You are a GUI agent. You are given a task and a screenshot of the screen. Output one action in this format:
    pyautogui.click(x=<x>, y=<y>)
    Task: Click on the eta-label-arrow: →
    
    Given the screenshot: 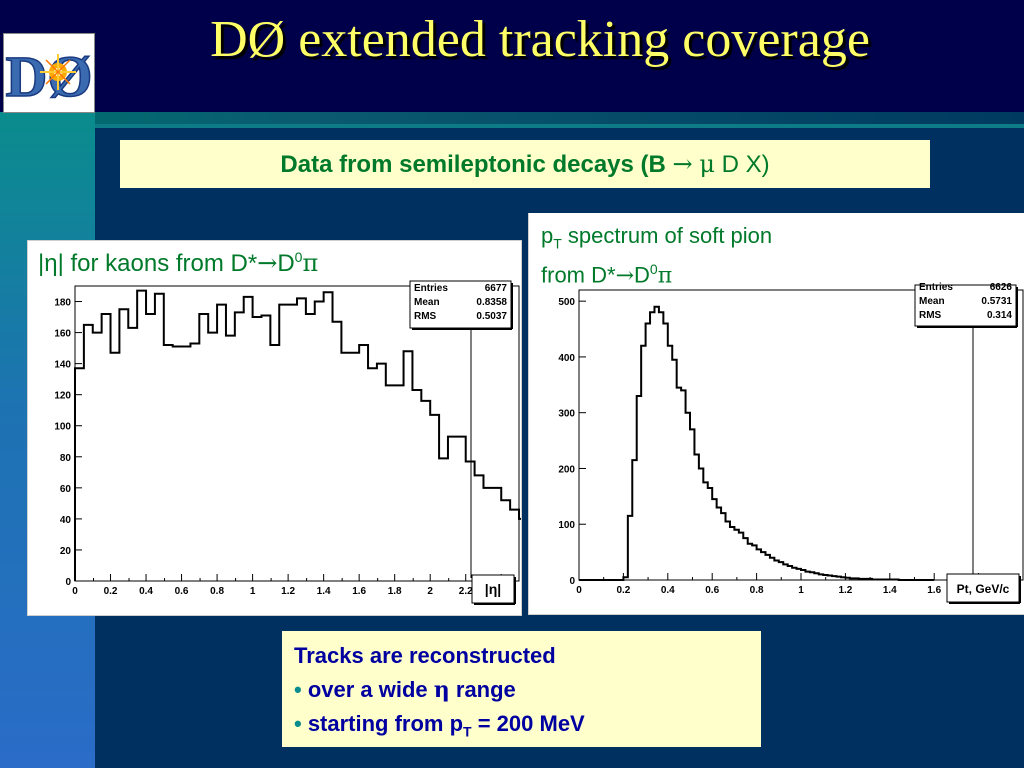 What is the action you would take?
    pyautogui.click(x=267, y=263)
    